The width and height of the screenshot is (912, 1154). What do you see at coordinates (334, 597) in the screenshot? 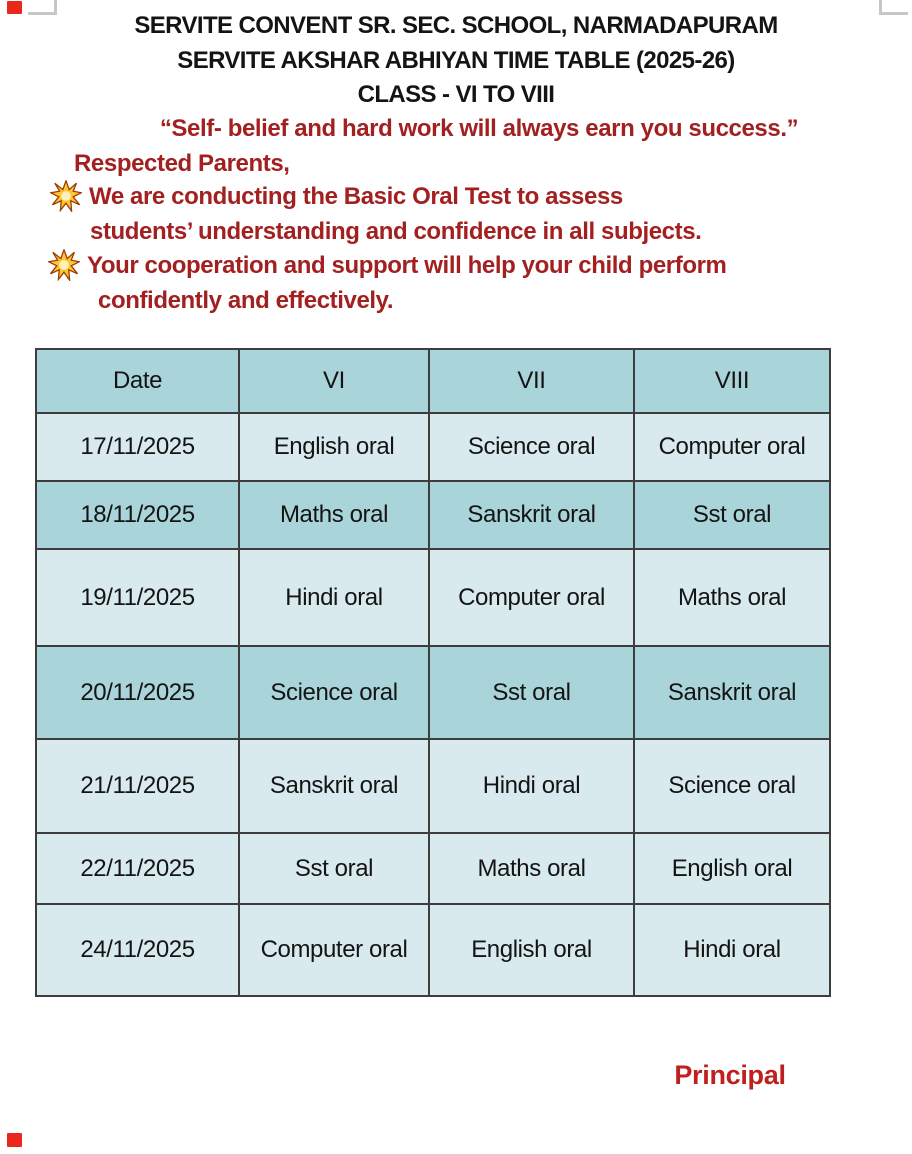
I see `cell-vi: Hindi oral` at bounding box center [334, 597].